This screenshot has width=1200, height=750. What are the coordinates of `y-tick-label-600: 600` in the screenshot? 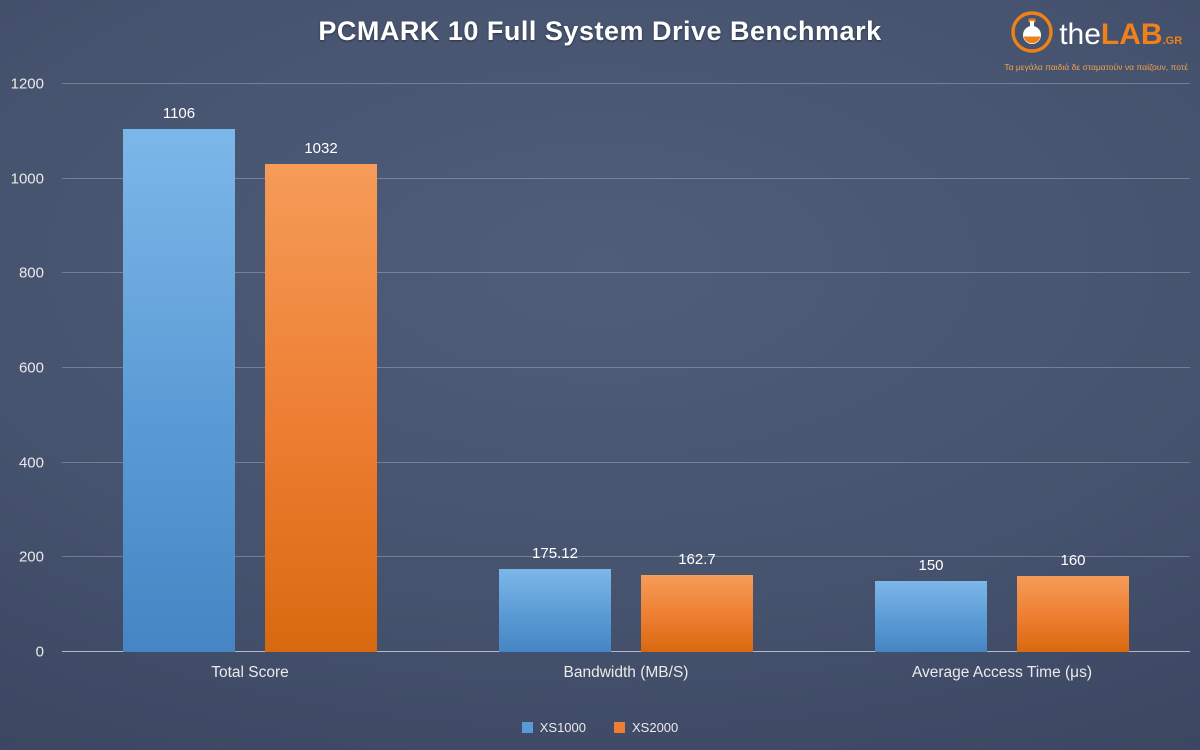 It's located at (31, 368).